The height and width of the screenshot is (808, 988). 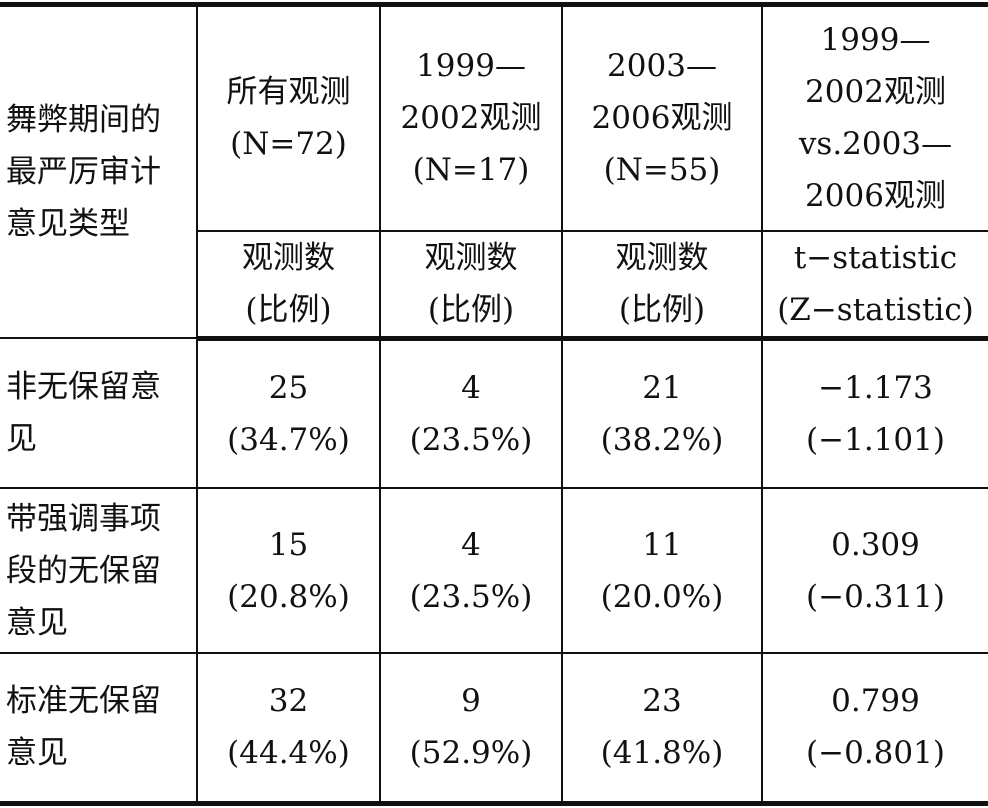 What do you see at coordinates (662, 729) in the screenshot?
I see `data-cell: 23 (41.8%)` at bounding box center [662, 729].